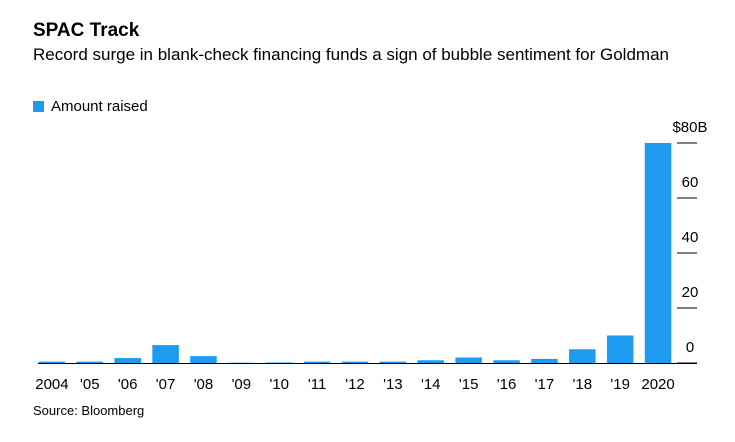  Describe the element at coordinates (507, 384) in the screenshot. I see `x-tick-label: '16` at that location.